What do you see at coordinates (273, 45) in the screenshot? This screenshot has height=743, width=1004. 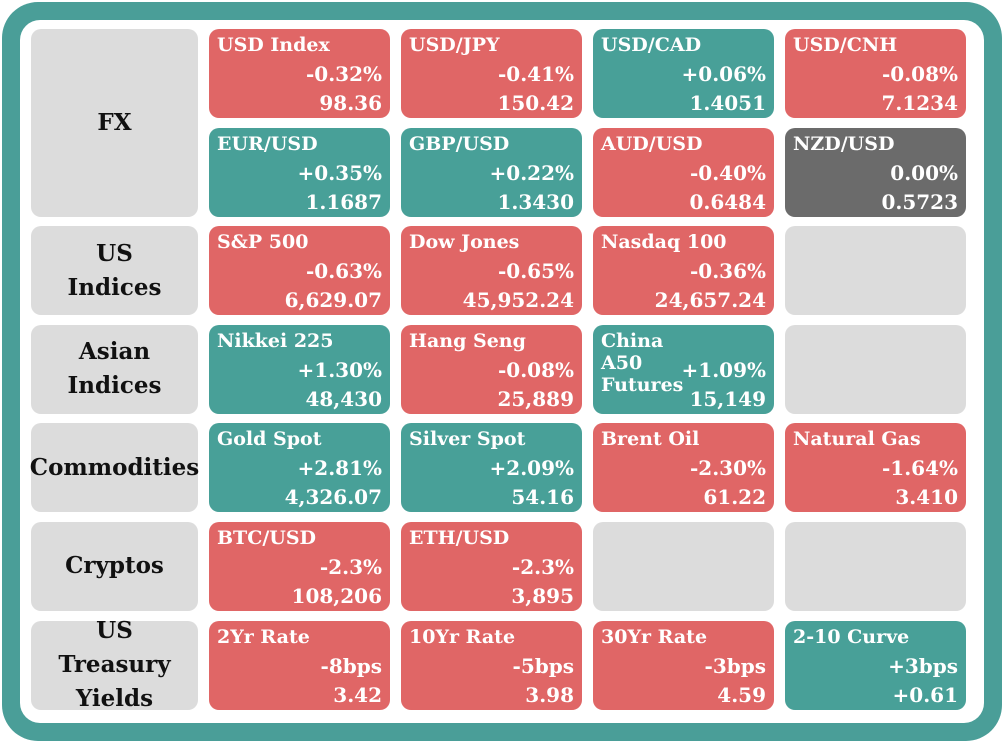 I see `tile-name: USD Index` at bounding box center [273, 45].